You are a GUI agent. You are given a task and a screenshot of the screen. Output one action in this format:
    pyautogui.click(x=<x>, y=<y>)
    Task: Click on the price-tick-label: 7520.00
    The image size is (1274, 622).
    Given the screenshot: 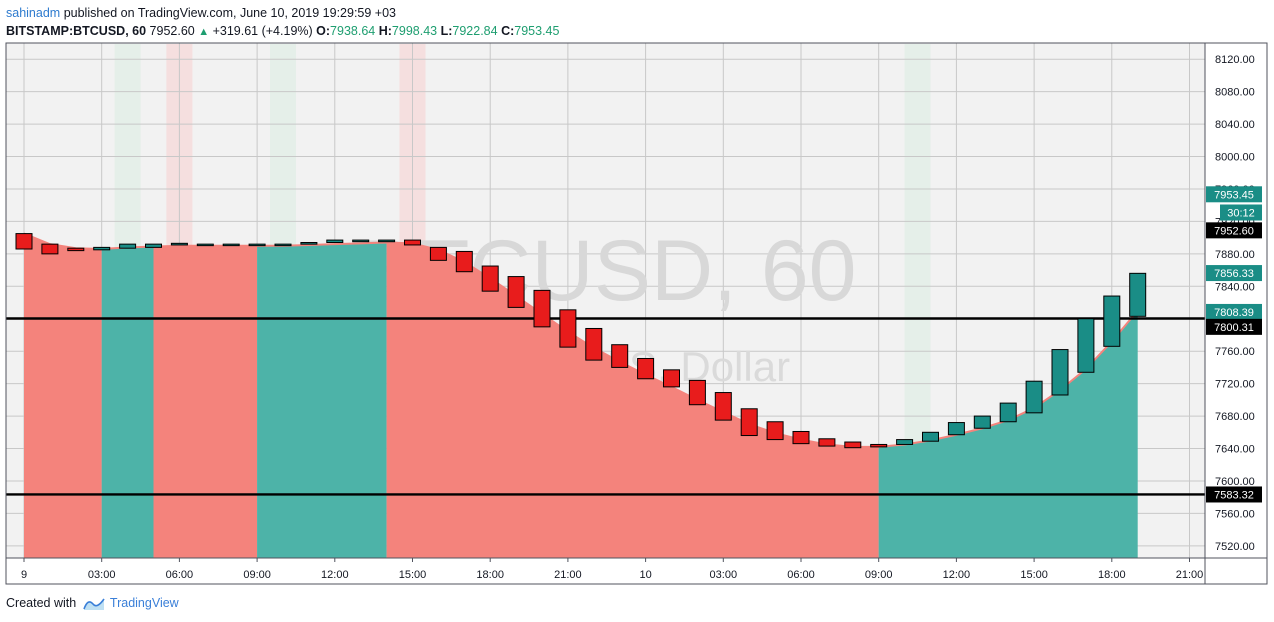 What is the action you would take?
    pyautogui.click(x=1235, y=547)
    